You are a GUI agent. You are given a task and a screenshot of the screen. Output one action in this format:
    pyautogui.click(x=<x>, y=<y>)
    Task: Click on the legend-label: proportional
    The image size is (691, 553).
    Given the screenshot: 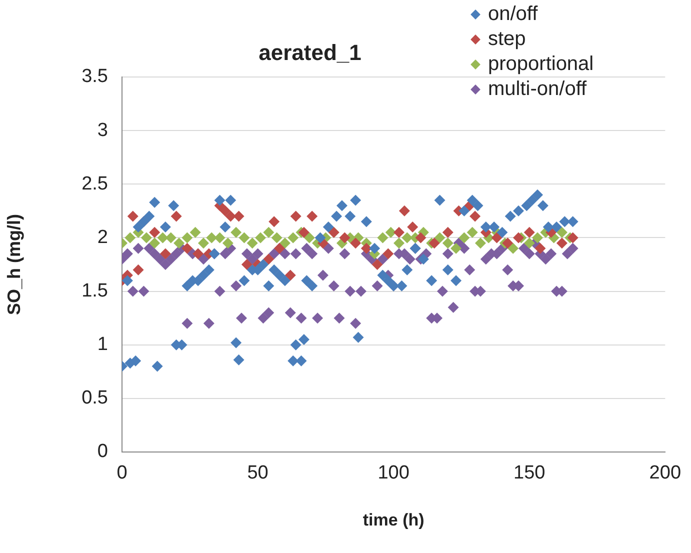 What is the action you would take?
    pyautogui.click(x=541, y=64)
    